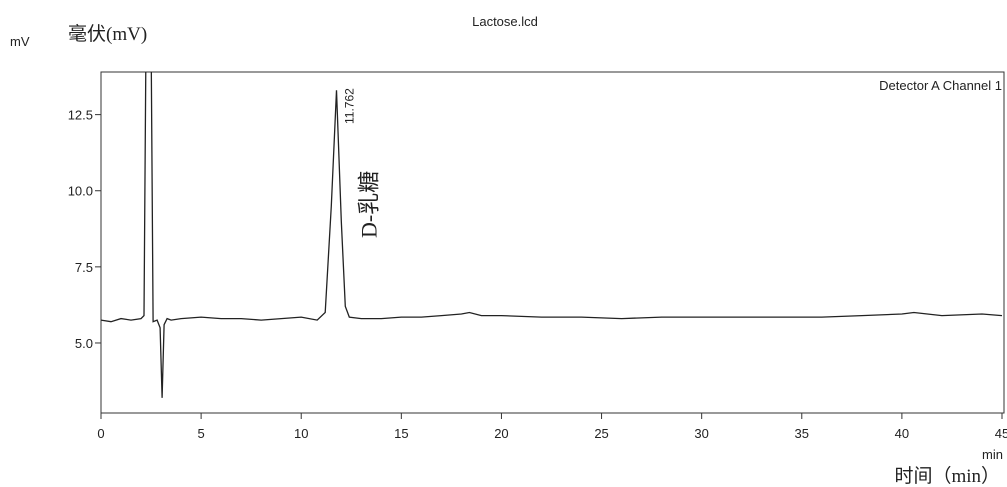 The width and height of the screenshot is (1007, 487). I want to click on chart-title: Lactose.lcd, so click(505, 21).